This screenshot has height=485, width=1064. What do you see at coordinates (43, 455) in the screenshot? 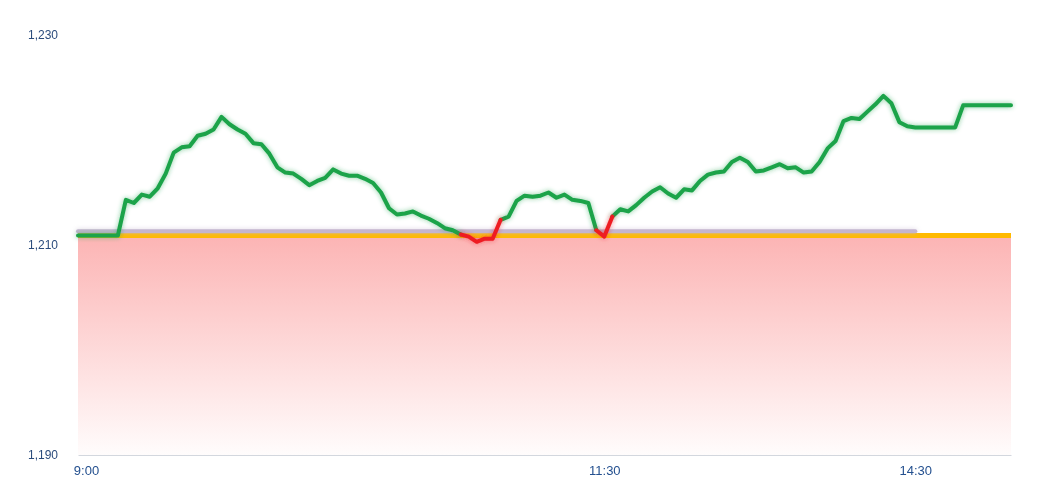
I see `y-tick-label: 1,190` at bounding box center [43, 455].